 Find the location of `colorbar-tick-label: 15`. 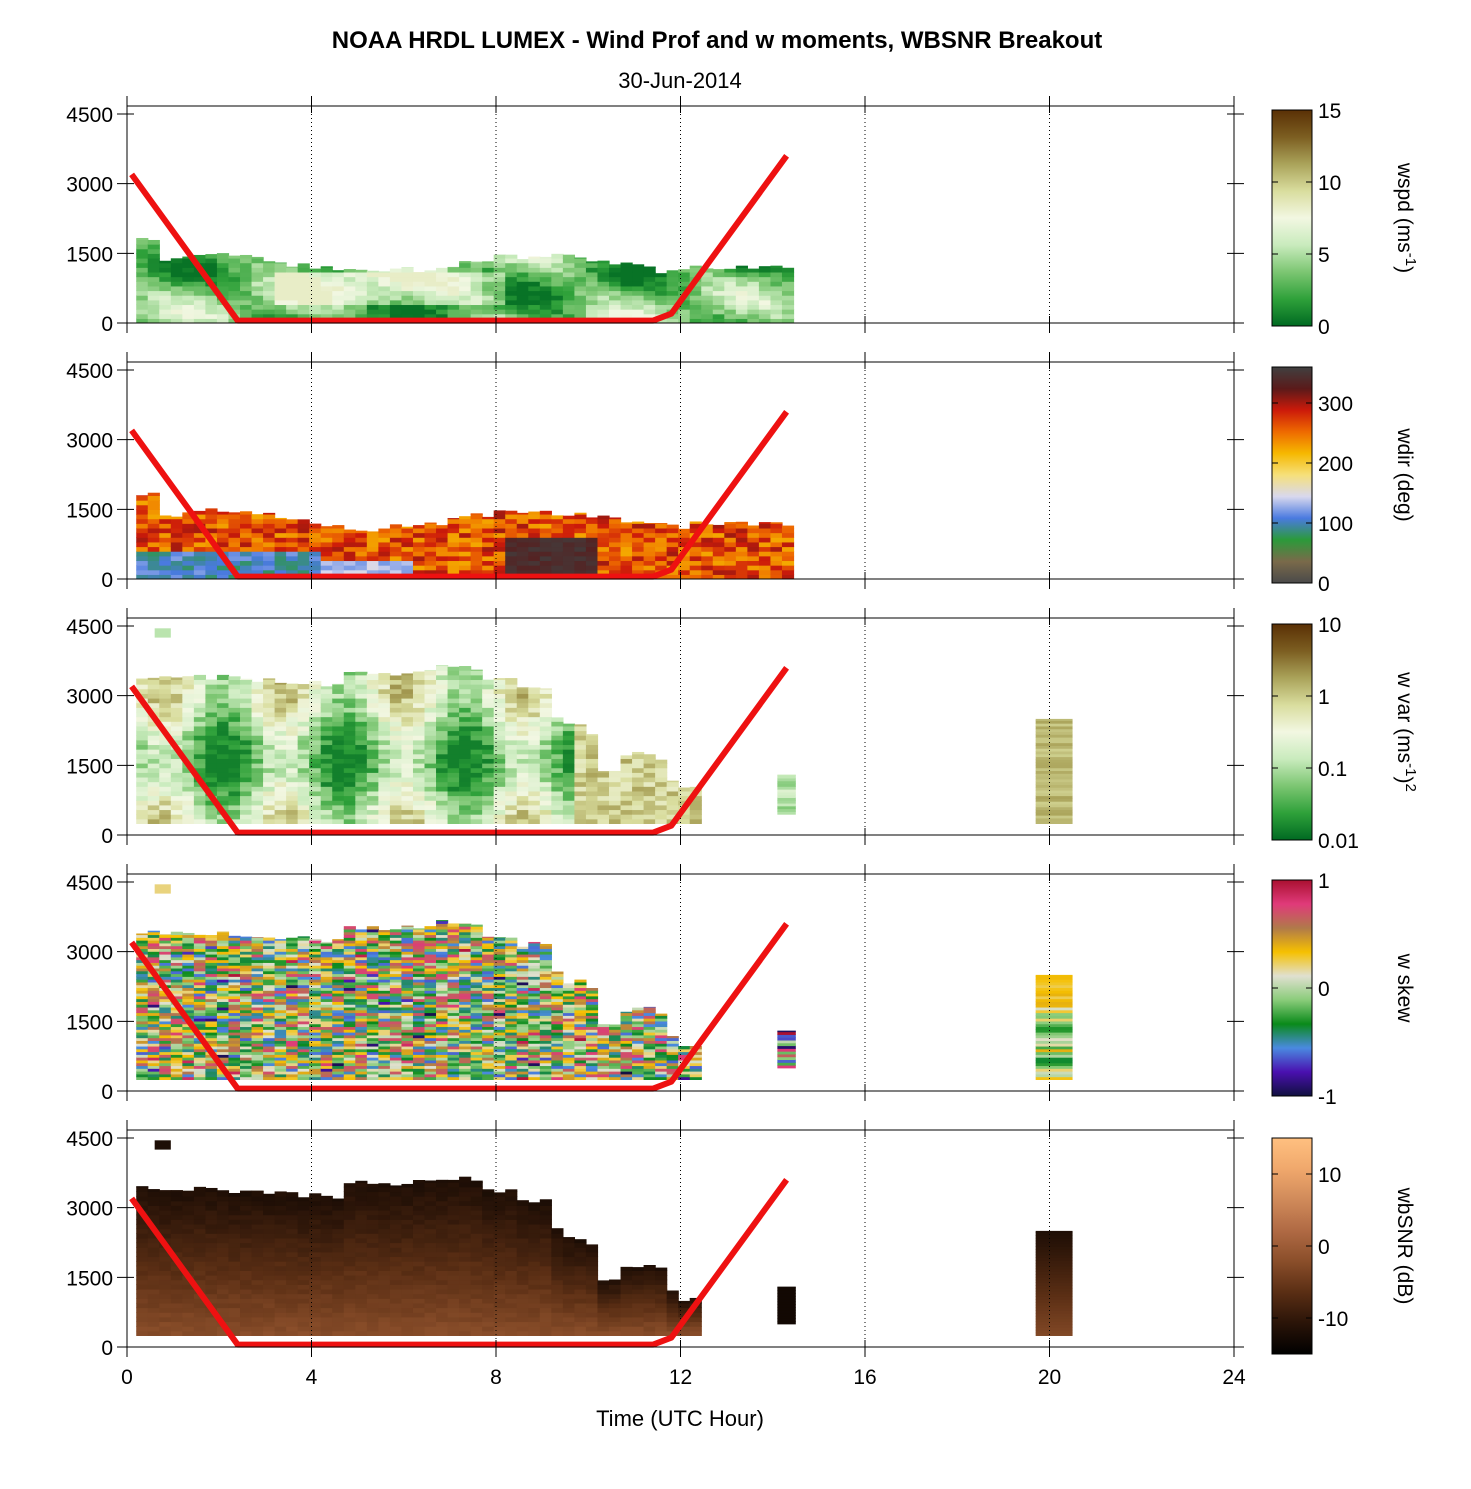

colorbar-tick-label: 15 is located at coordinates (1329, 111).